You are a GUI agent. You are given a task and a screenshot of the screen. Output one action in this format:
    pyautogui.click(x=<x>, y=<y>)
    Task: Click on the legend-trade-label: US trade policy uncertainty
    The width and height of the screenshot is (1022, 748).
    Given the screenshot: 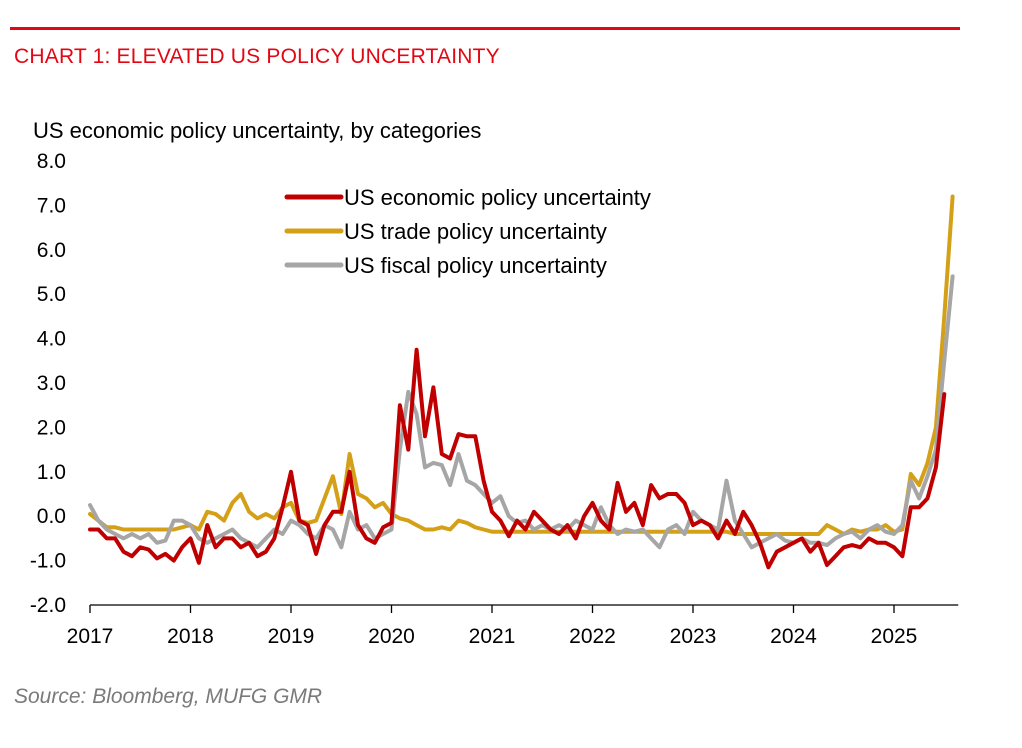 What is the action you would take?
    pyautogui.click(x=475, y=231)
    